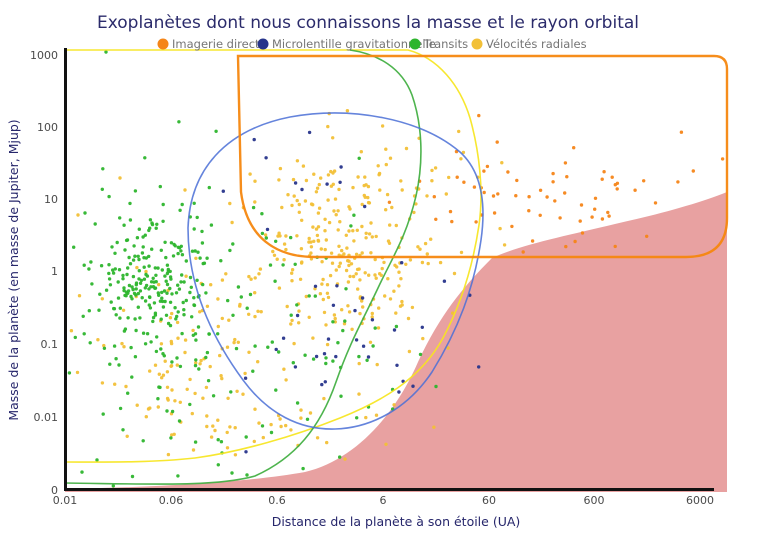 This screenshot has height=546, width=768. Describe the element at coordinates (263, 44) in the screenshot. I see `legend-dot` at that location.